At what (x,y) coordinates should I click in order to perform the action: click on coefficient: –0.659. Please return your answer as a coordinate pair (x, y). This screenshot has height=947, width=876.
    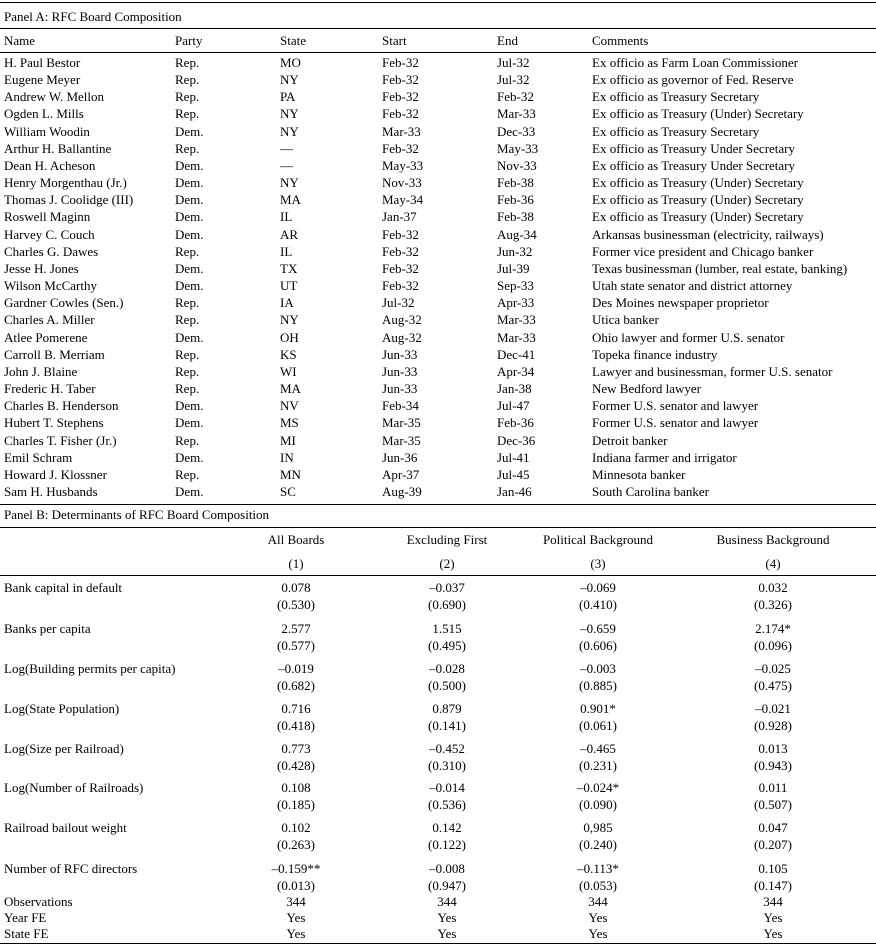
    Looking at the image, I should click on (598, 628).